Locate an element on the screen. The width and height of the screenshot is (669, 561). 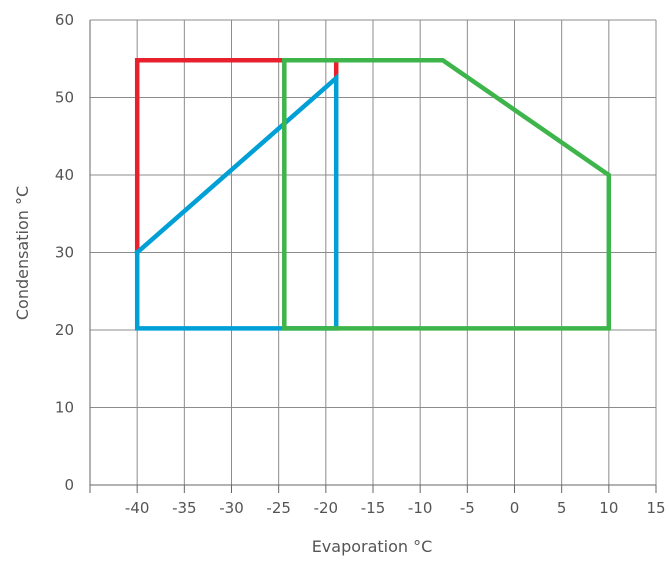
x-tick-label: -40 is located at coordinates (137, 508).